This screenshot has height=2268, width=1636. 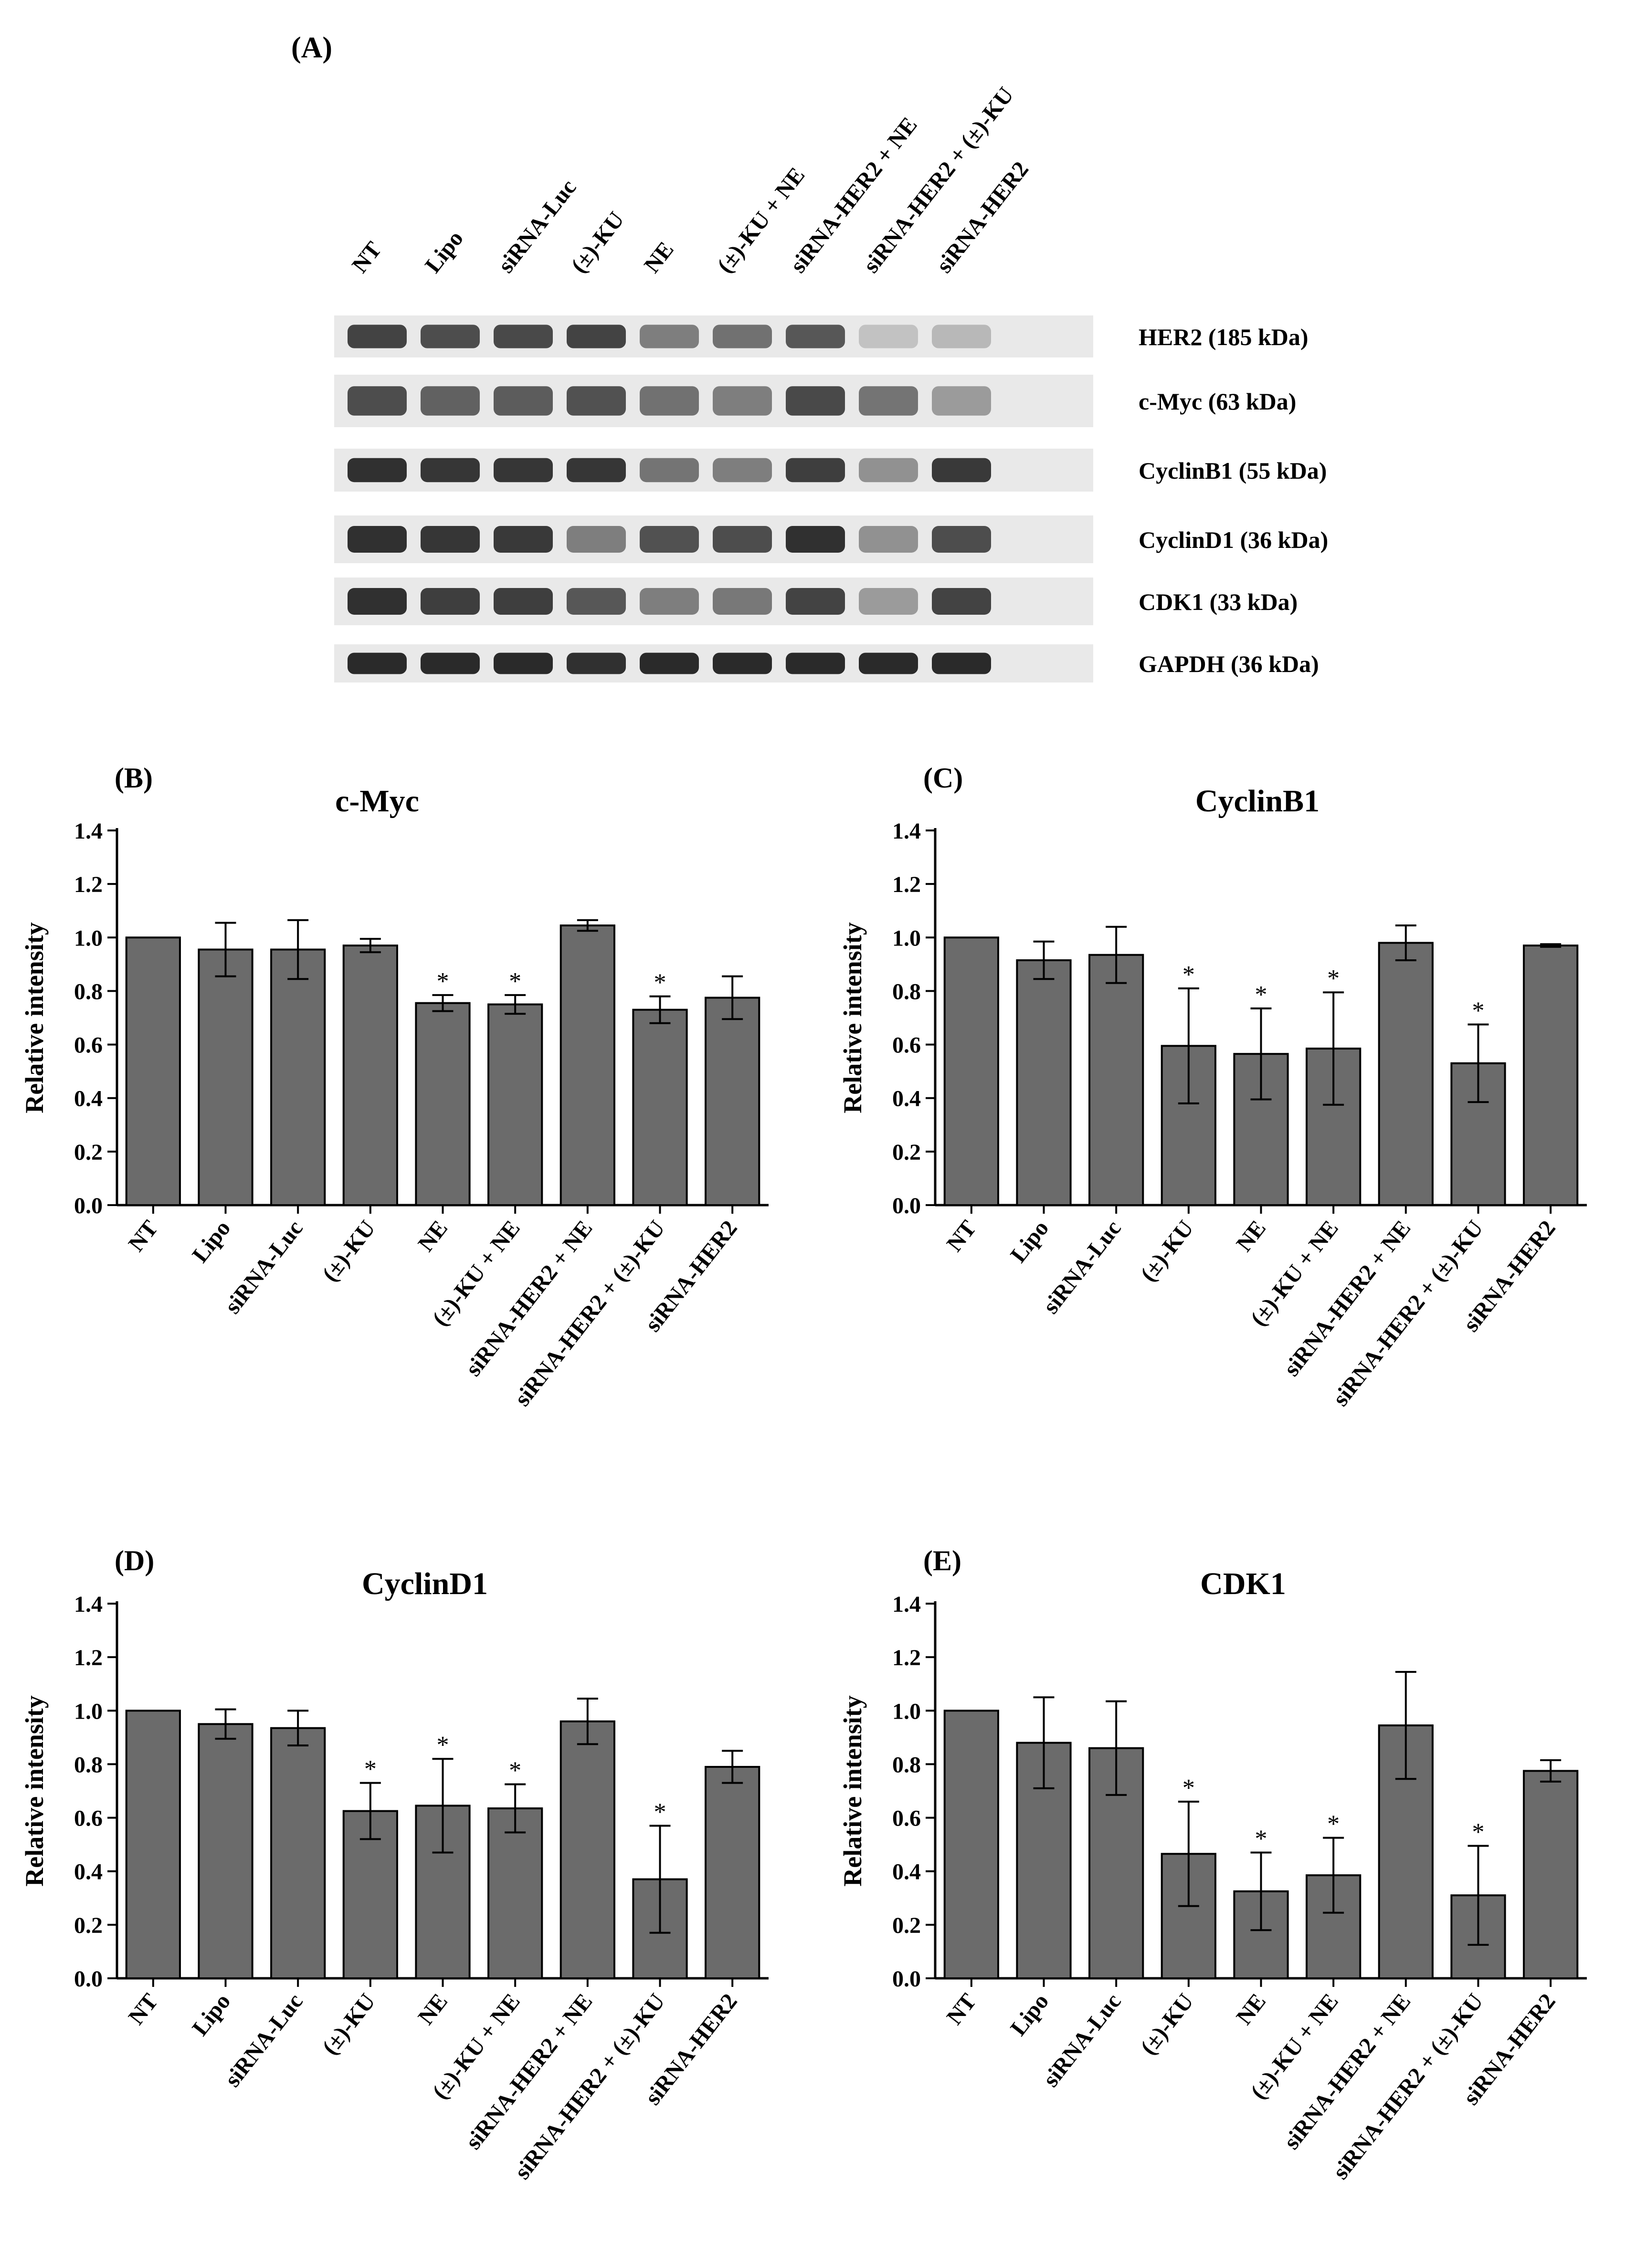 I want to click on lane-label: (±)-KU, so click(x=597, y=243).